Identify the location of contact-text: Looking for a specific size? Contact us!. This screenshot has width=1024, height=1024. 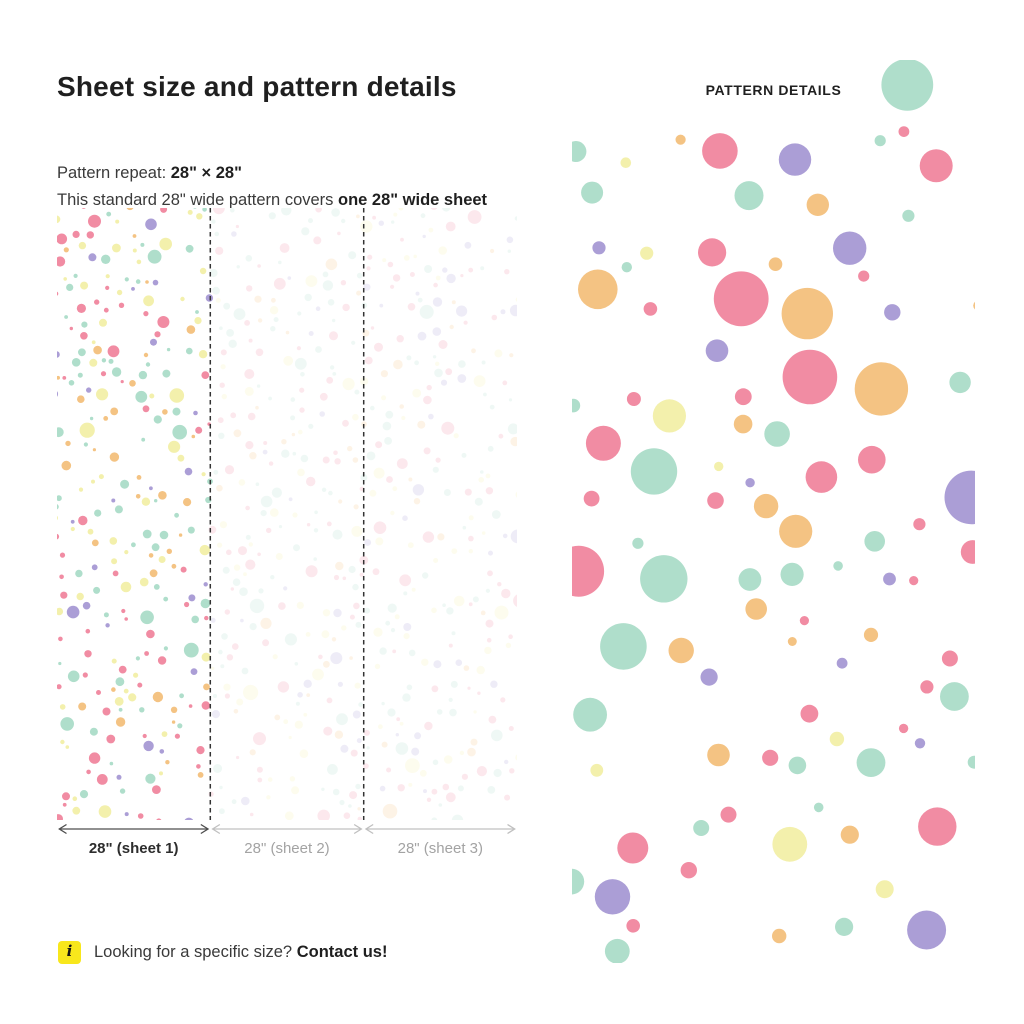
(240, 952).